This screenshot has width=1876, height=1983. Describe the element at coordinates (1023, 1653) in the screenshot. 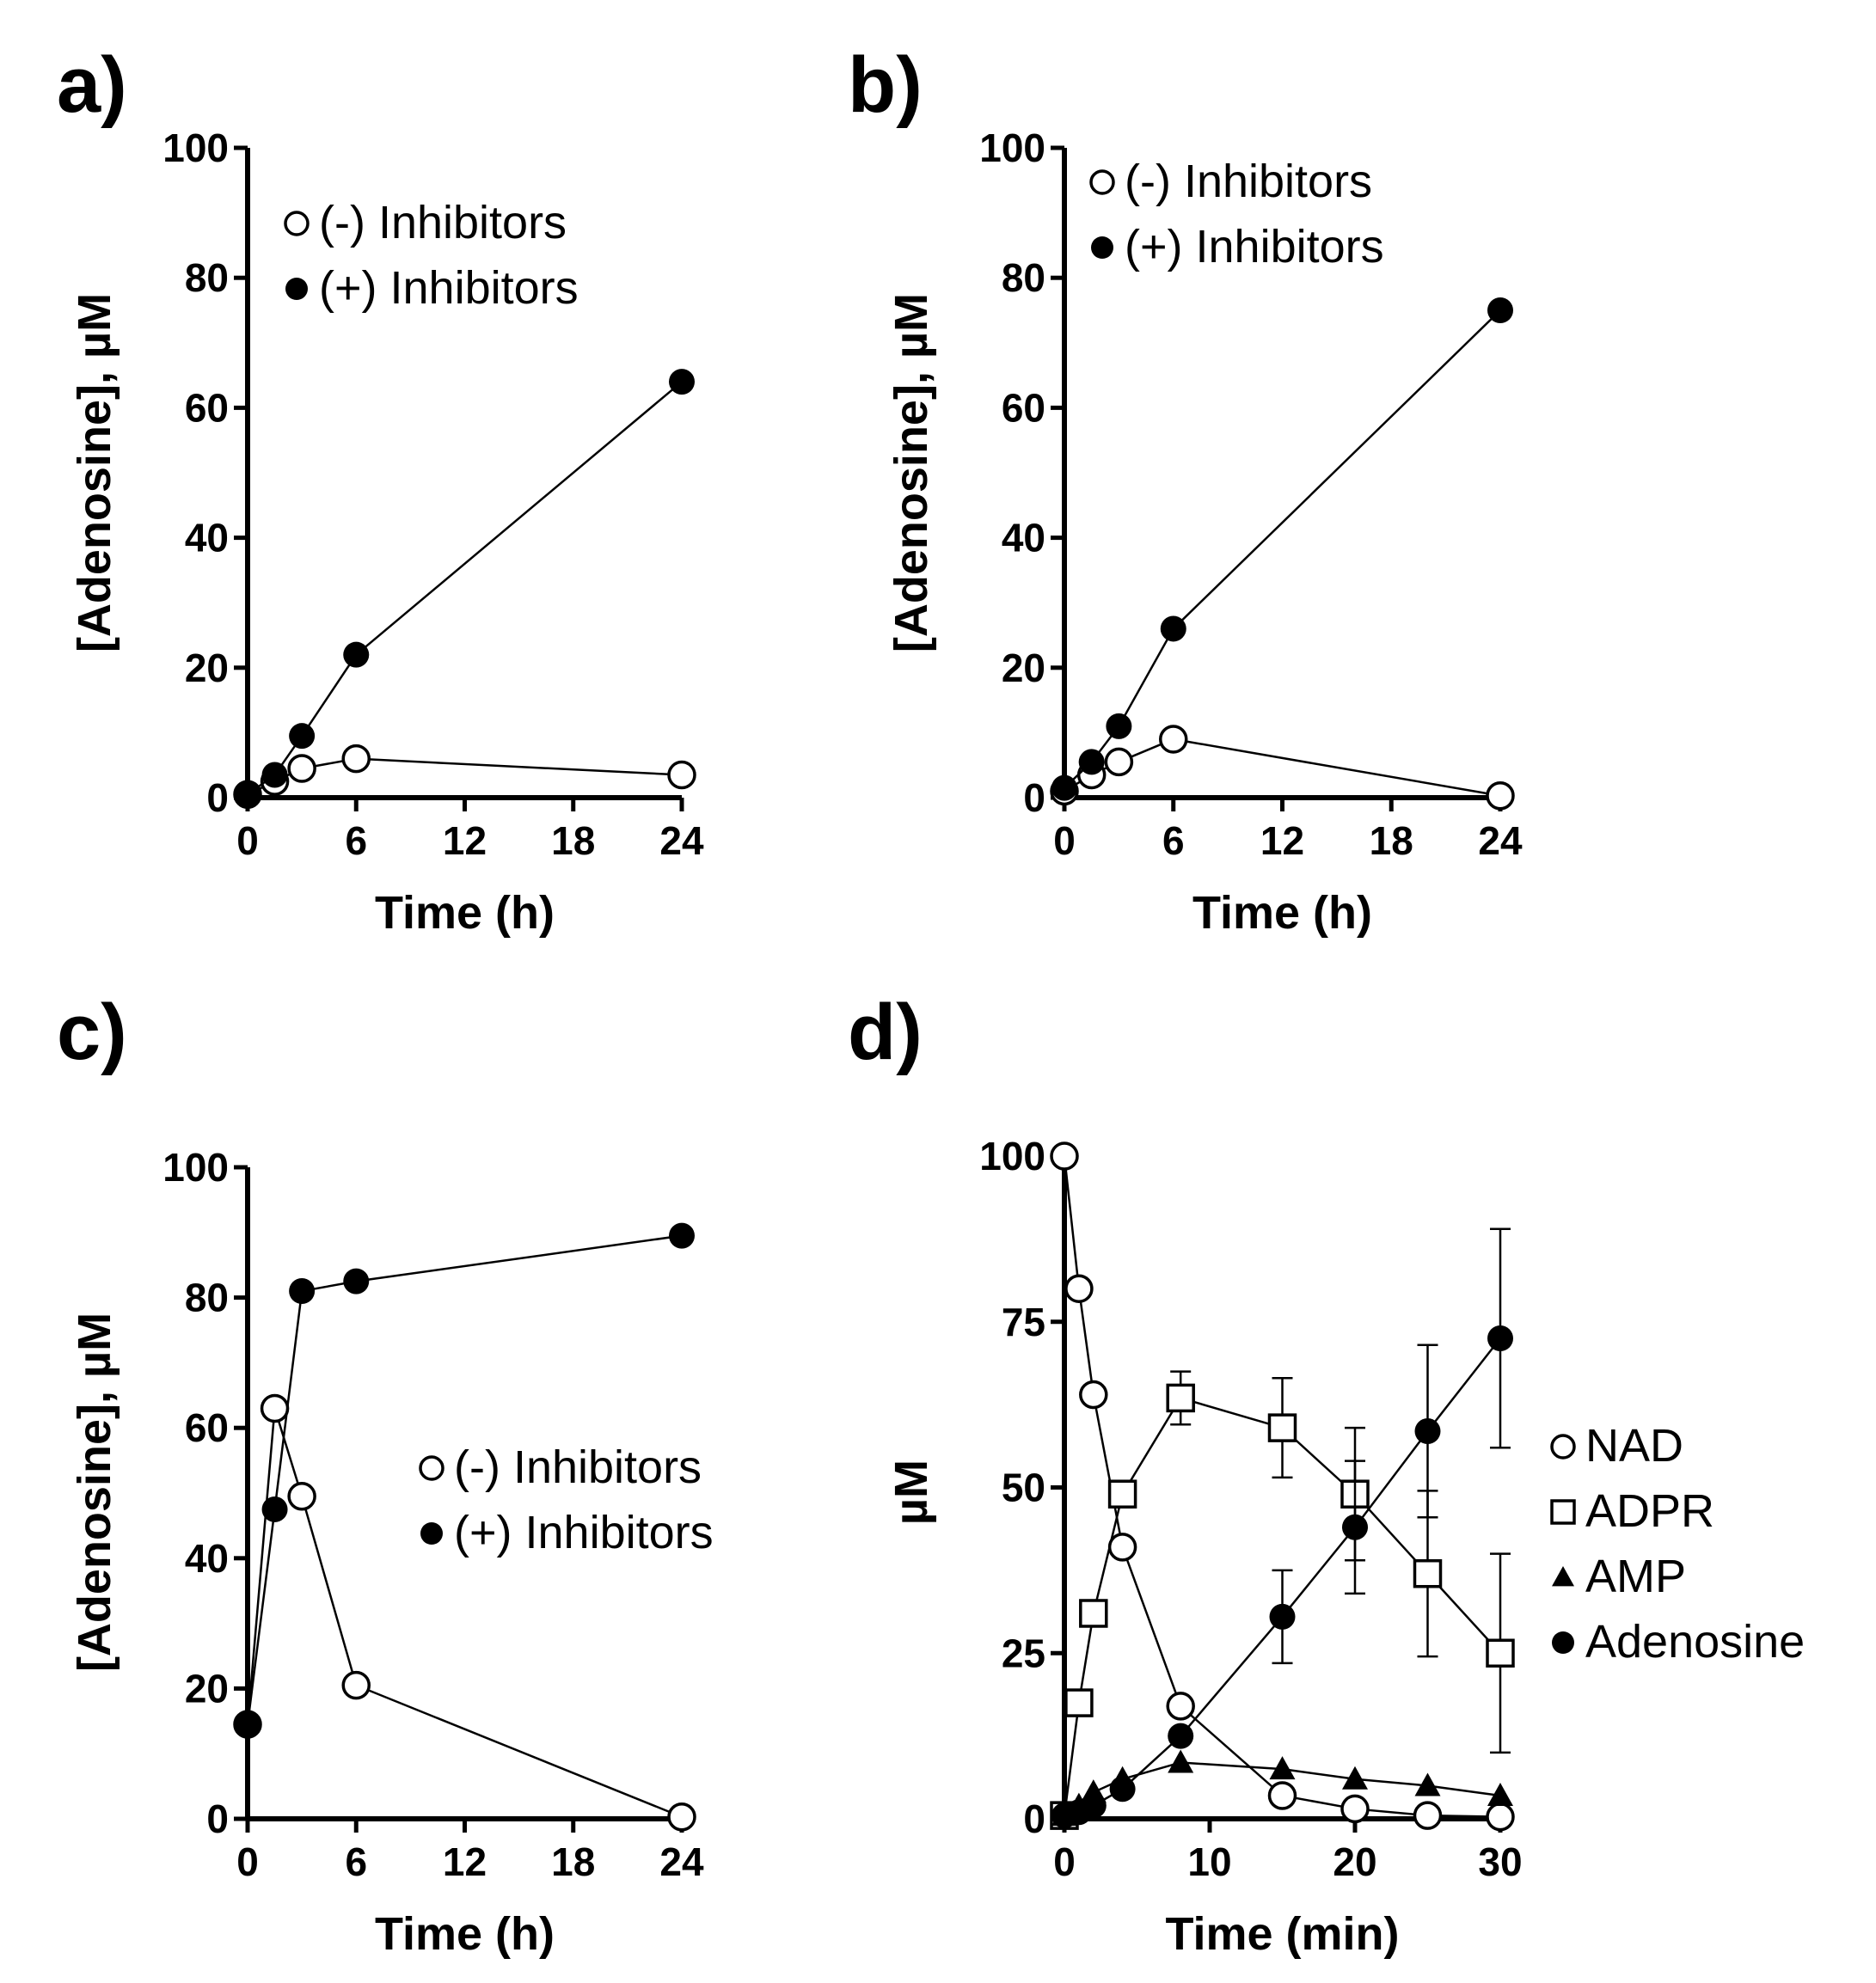

I see `y-tick-label: 25` at that location.